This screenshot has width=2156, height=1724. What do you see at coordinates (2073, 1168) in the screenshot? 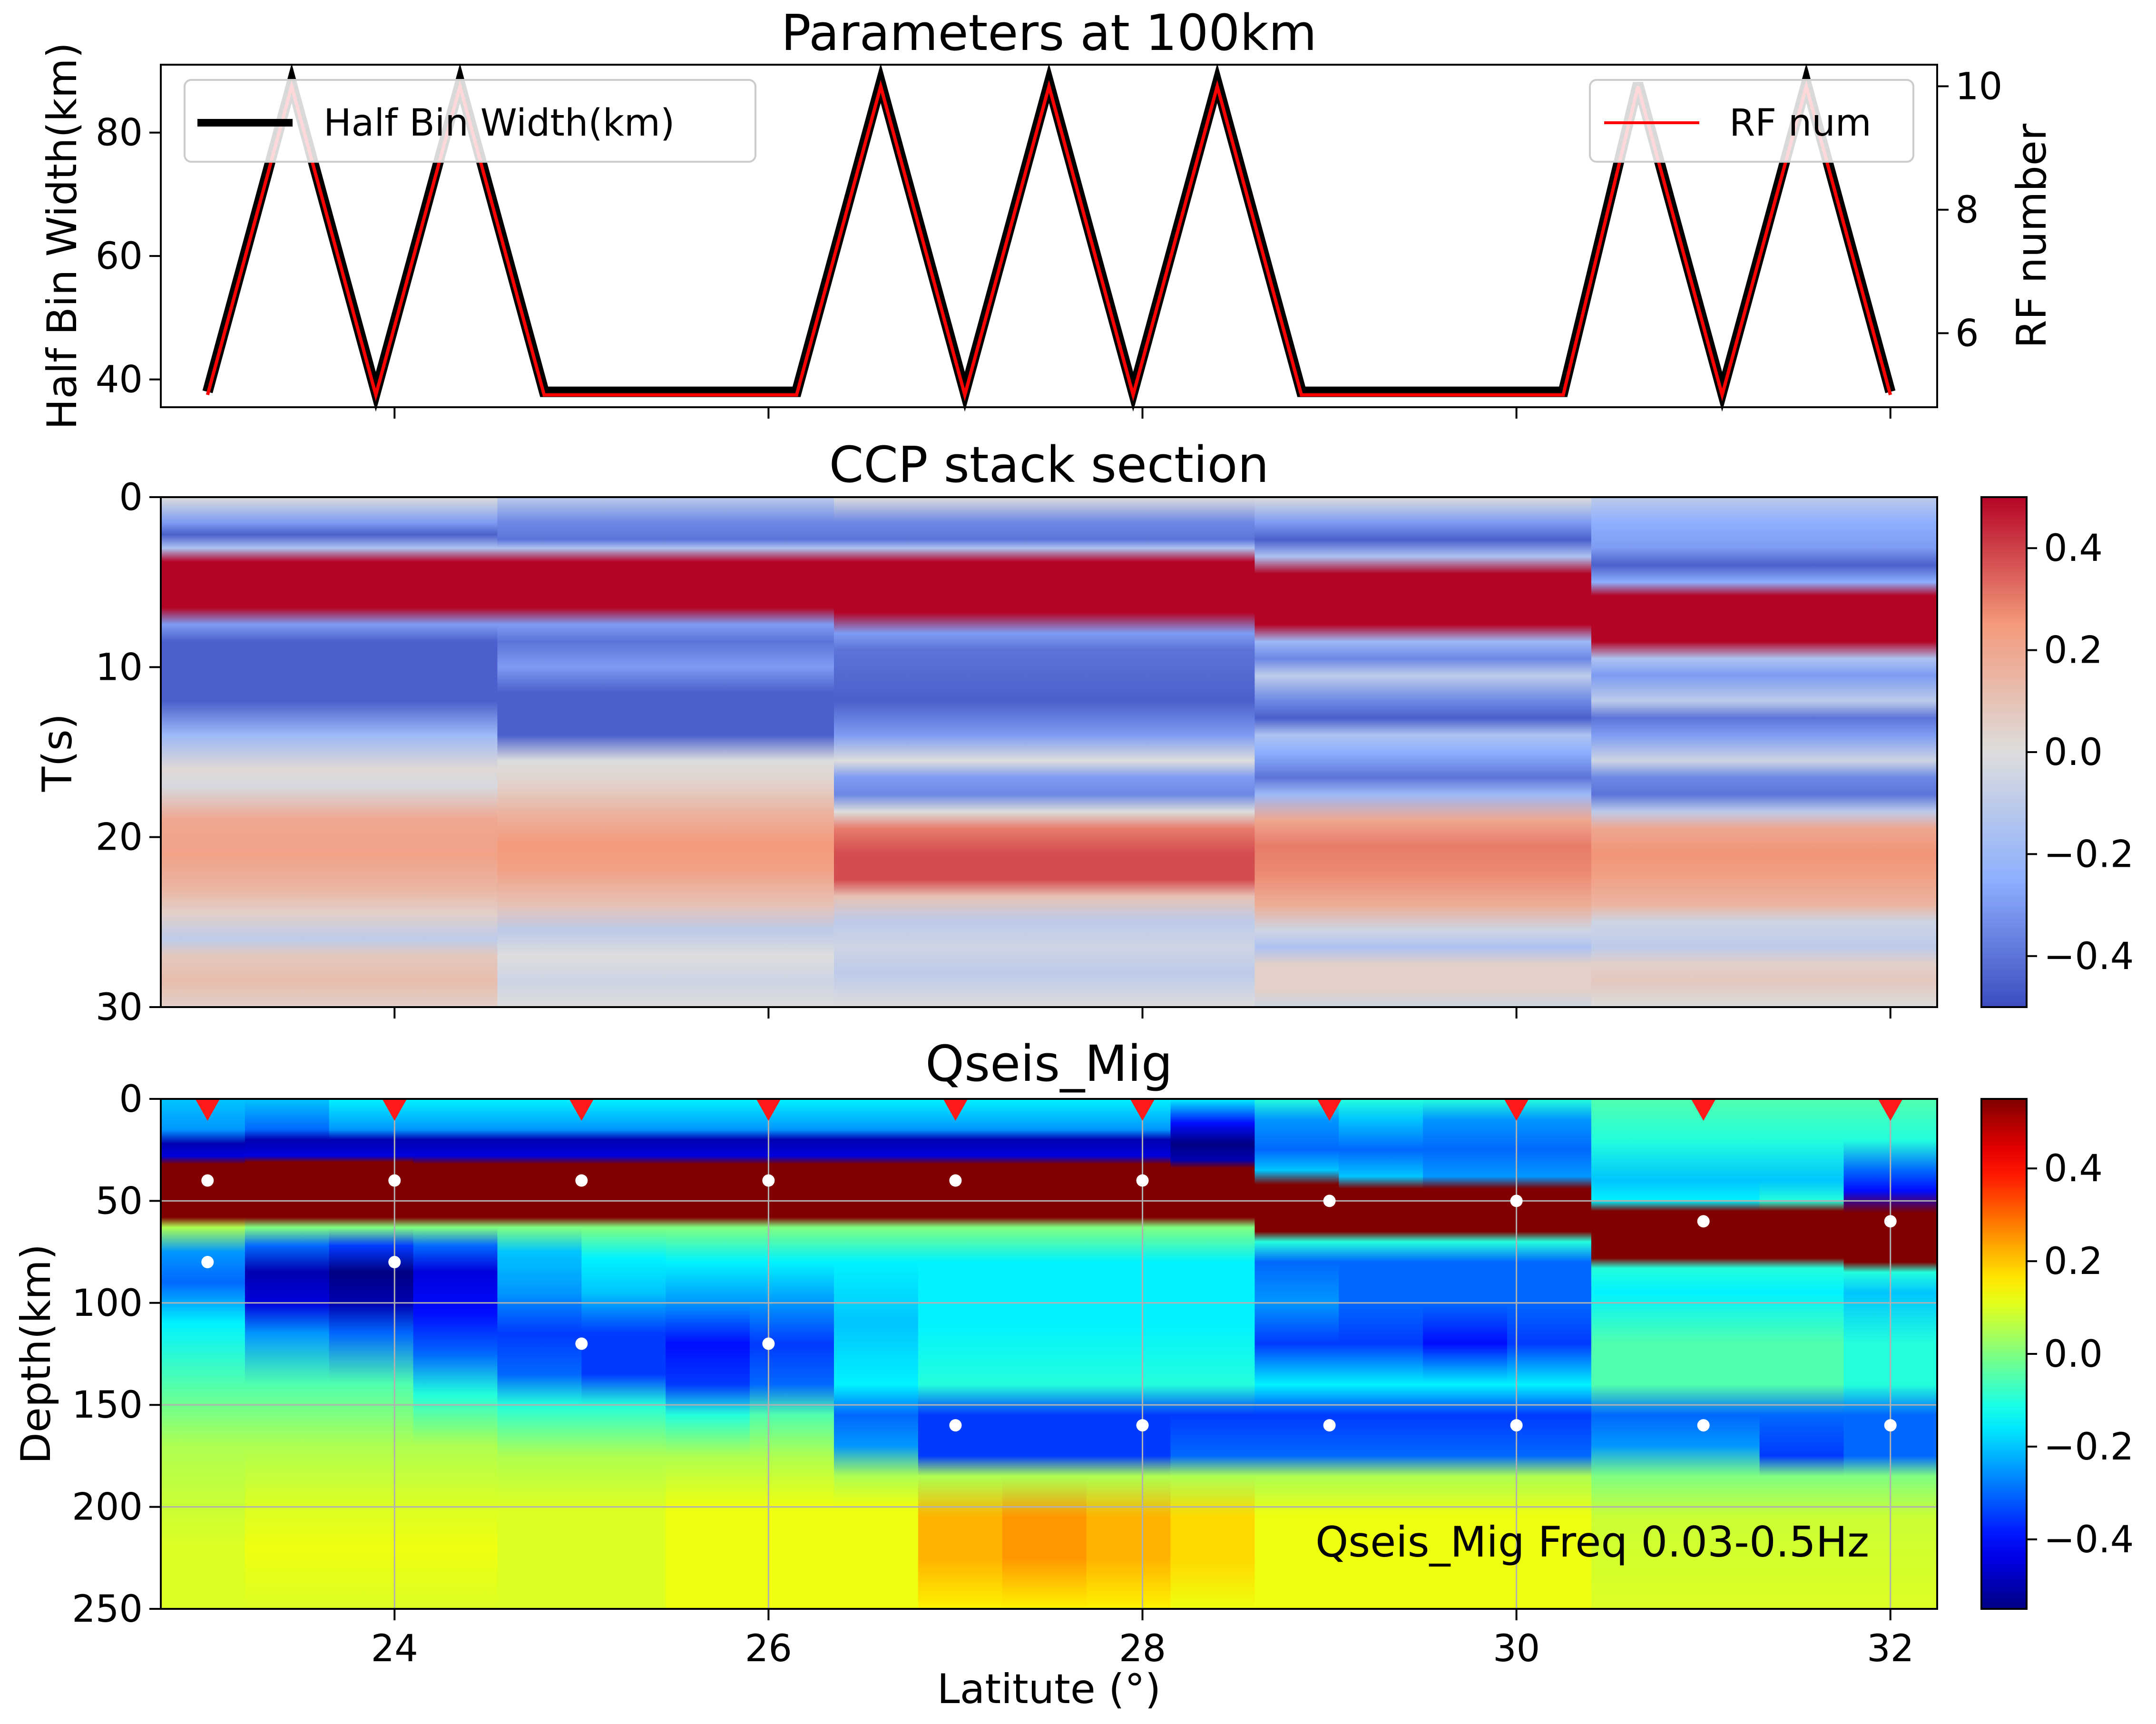
I see `qseis-colorbar-label: 0.4` at bounding box center [2073, 1168].